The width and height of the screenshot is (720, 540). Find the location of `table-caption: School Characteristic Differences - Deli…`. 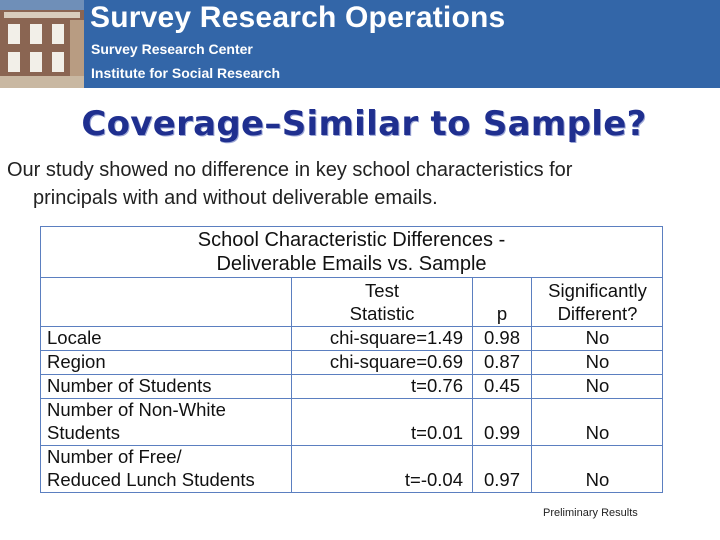

table-caption: School Characteristic Differences - Deli… is located at coordinates (351, 252).